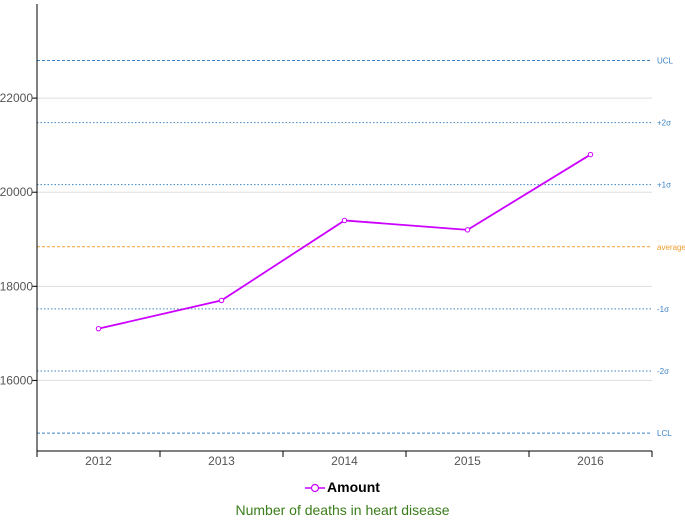 The width and height of the screenshot is (685, 521). What do you see at coordinates (353, 487) in the screenshot?
I see `legend-series-label: Amount` at bounding box center [353, 487].